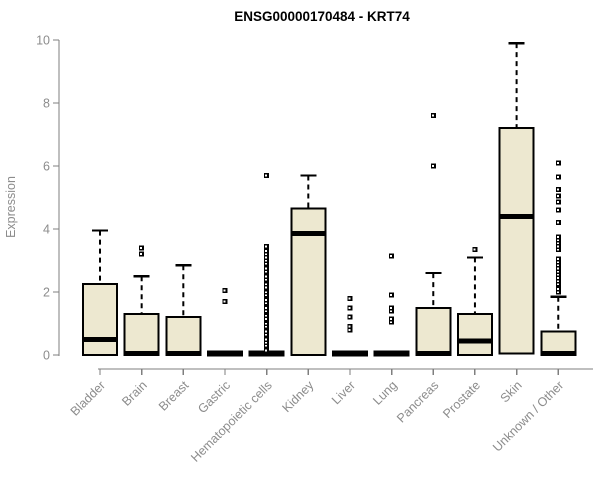  What do you see at coordinates (385, 393) in the screenshot?
I see `x-tick-label: Lung` at bounding box center [385, 393].